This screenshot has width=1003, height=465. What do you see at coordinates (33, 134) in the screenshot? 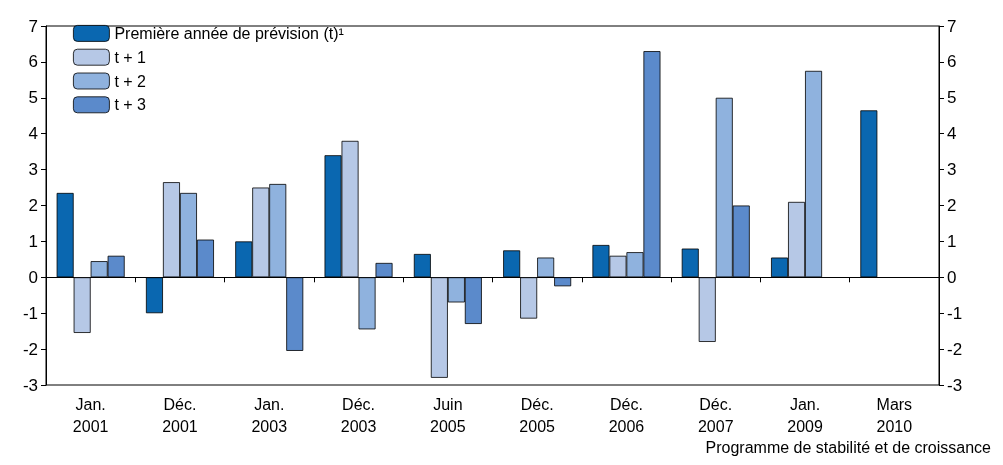
I see `y-tick-label: 4` at bounding box center [33, 134].